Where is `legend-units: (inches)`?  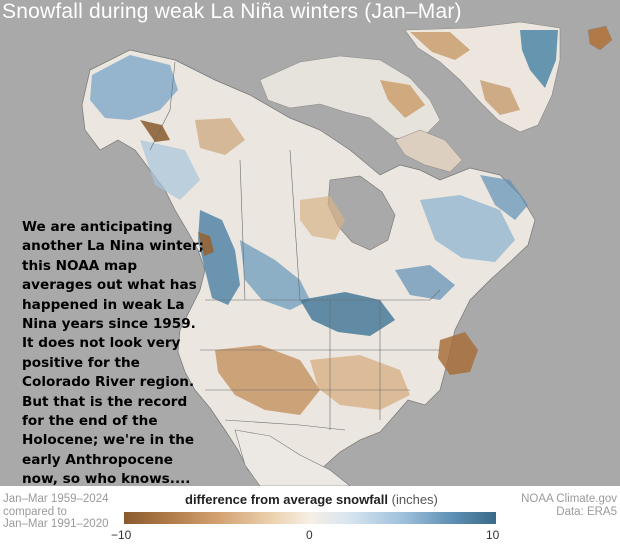 legend-units: (inches) is located at coordinates (414, 499).